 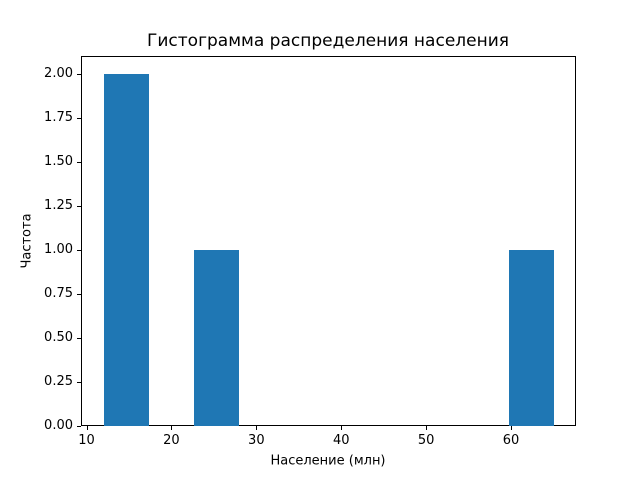 I want to click on x-tick-label: 20, so click(x=171, y=440).